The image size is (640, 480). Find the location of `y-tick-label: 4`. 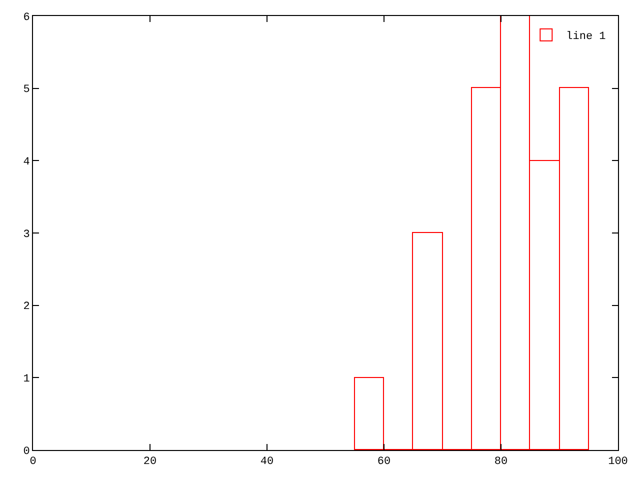

y-tick-label: 4 is located at coordinates (26, 162).